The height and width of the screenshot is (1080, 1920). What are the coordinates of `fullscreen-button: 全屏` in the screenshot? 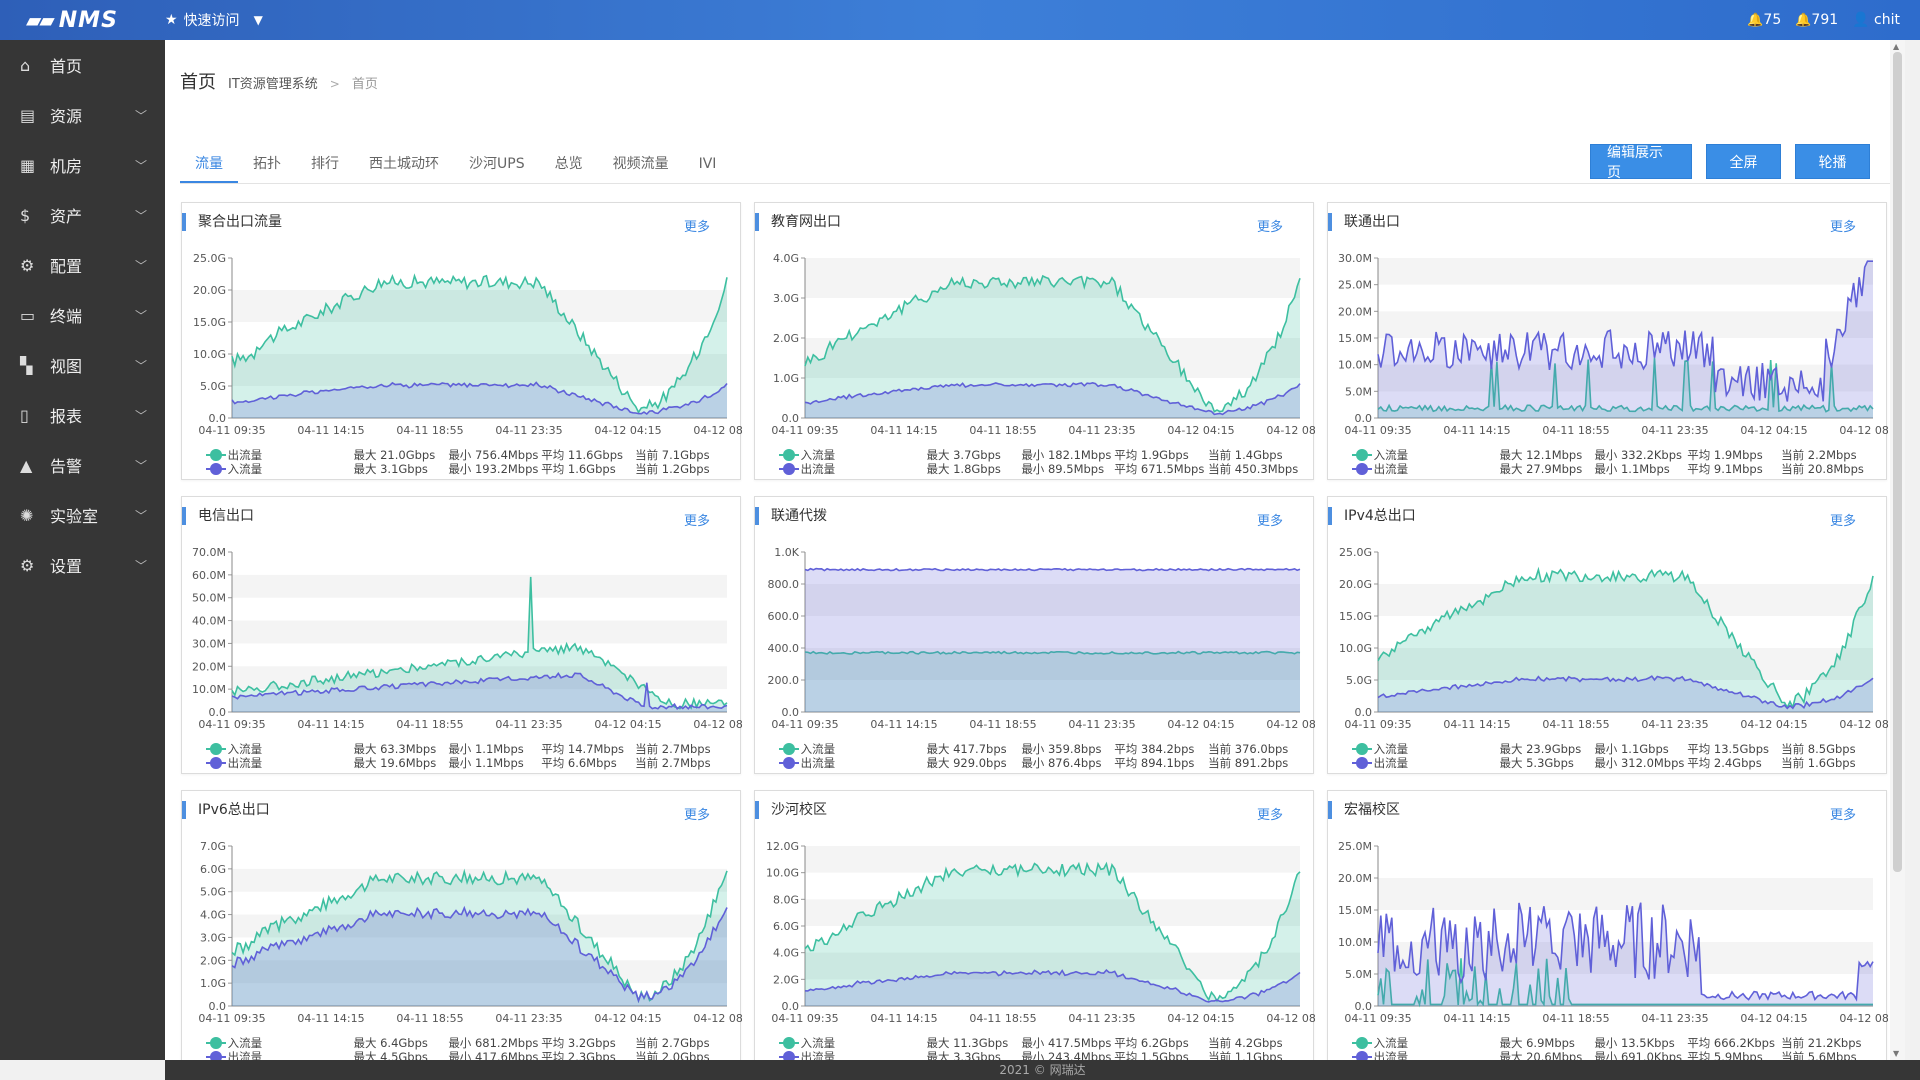 It's located at (1743, 161).